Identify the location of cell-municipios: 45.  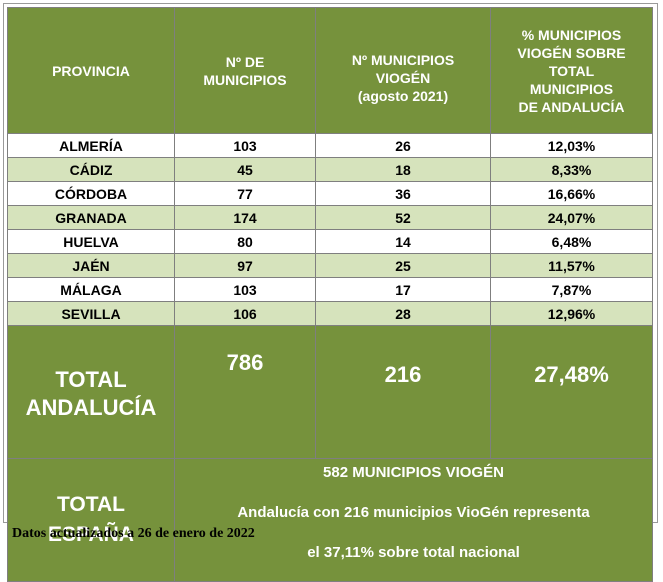
(245, 169).